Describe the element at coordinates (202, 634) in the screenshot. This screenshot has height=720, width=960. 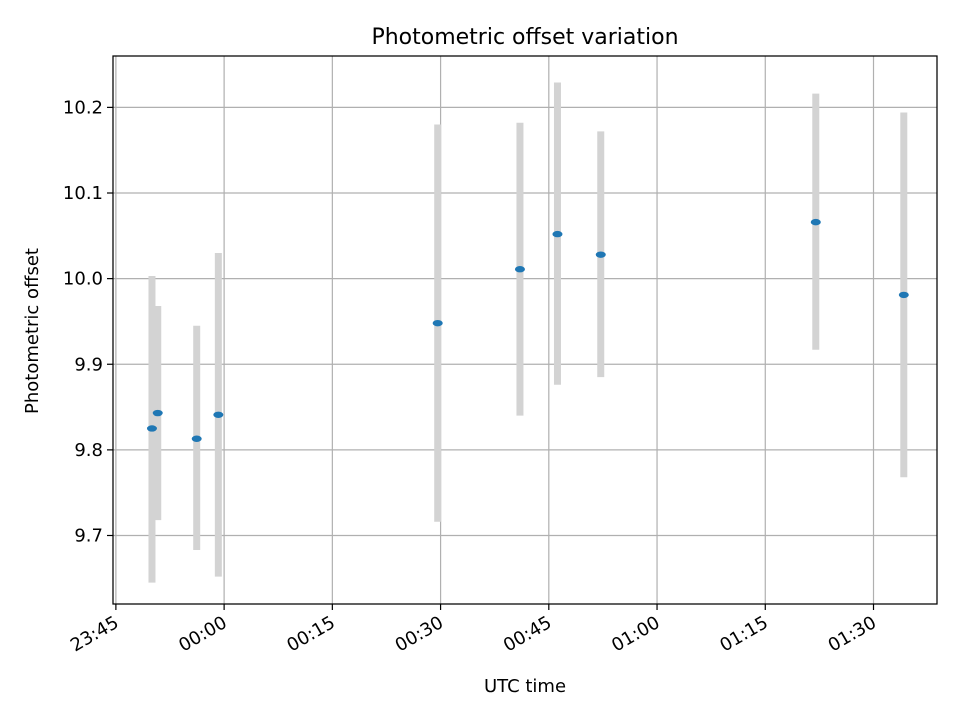
I see `x-tick-label: 00:00` at that location.